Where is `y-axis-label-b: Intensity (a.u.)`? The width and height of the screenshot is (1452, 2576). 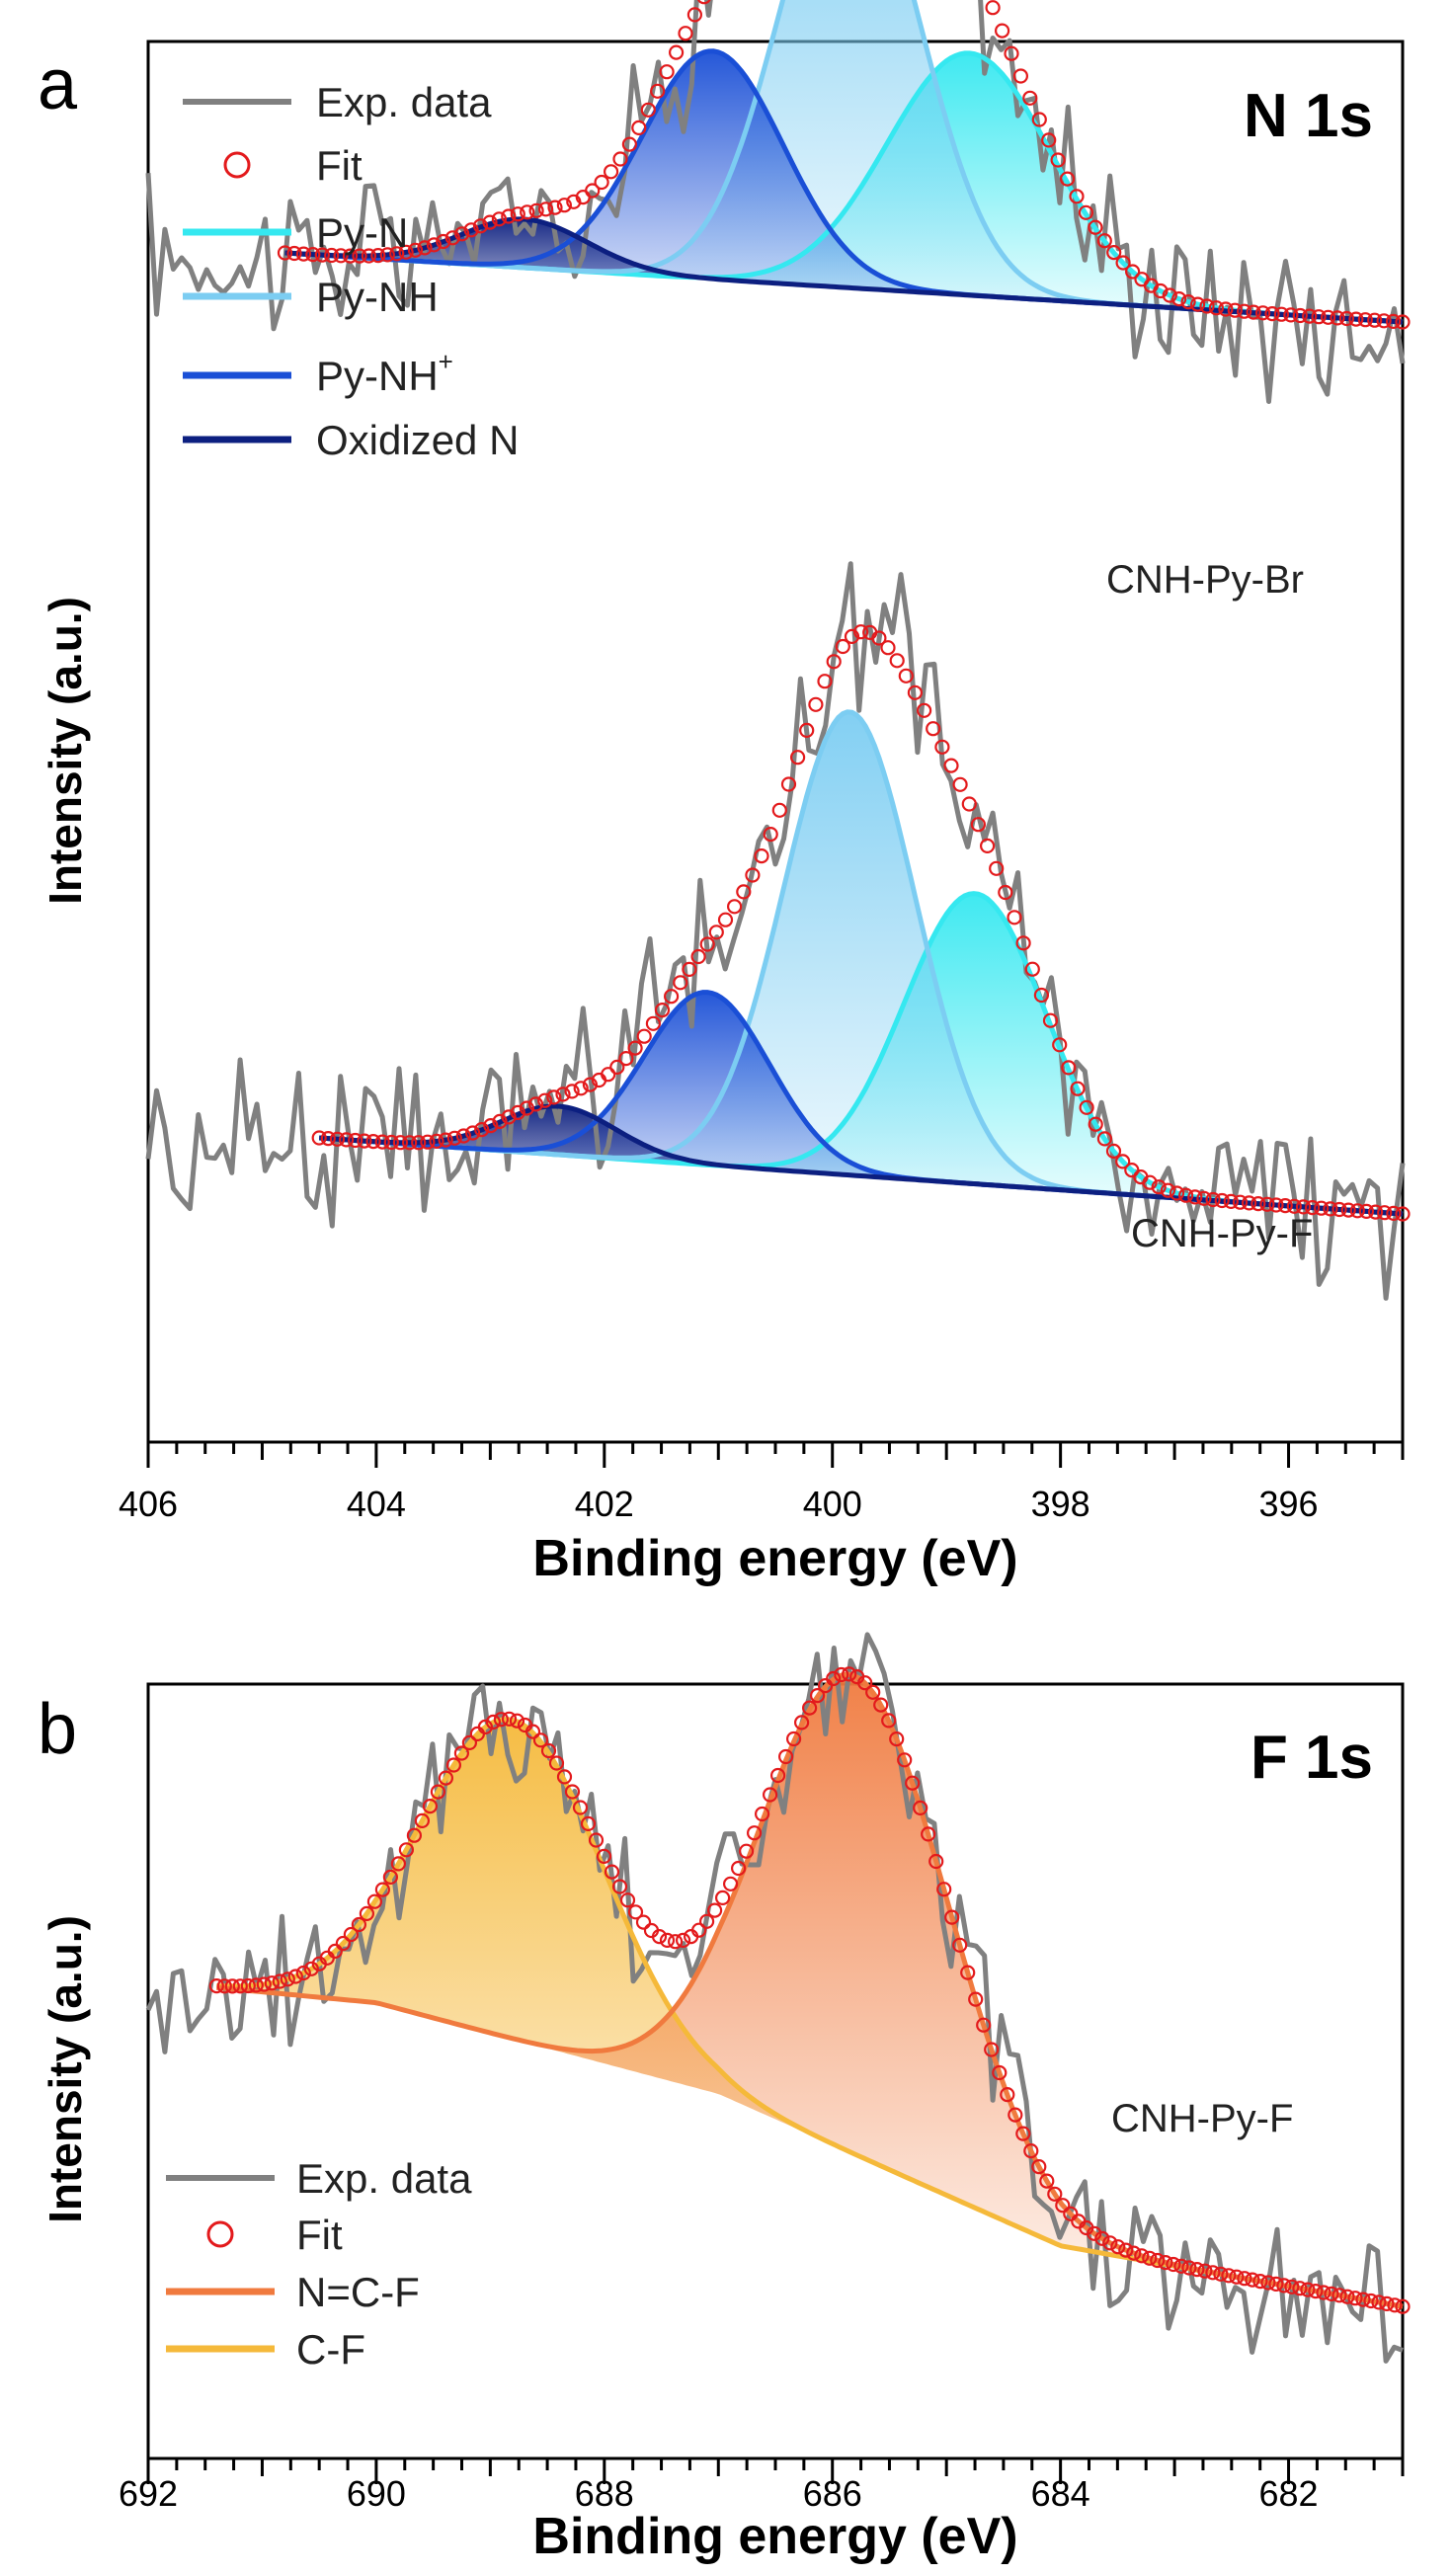
y-axis-label-b: Intensity (a.u.) is located at coordinates (65, 2069).